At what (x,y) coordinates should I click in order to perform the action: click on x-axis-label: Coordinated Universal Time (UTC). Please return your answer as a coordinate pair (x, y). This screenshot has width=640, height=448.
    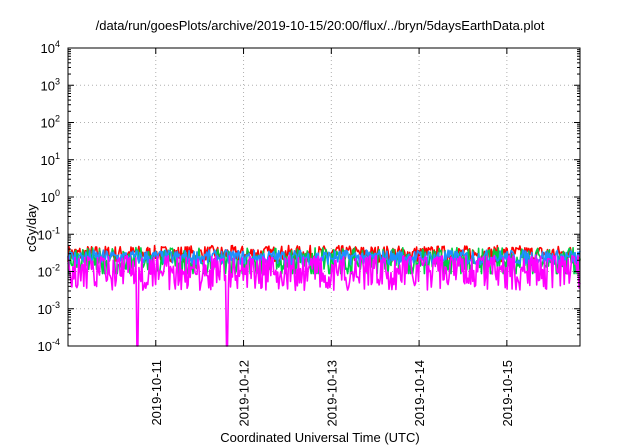
    Looking at the image, I should click on (320, 437).